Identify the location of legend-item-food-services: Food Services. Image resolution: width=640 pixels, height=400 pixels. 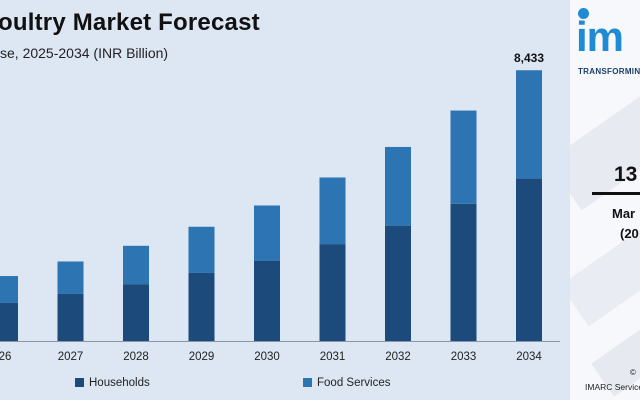
(347, 383).